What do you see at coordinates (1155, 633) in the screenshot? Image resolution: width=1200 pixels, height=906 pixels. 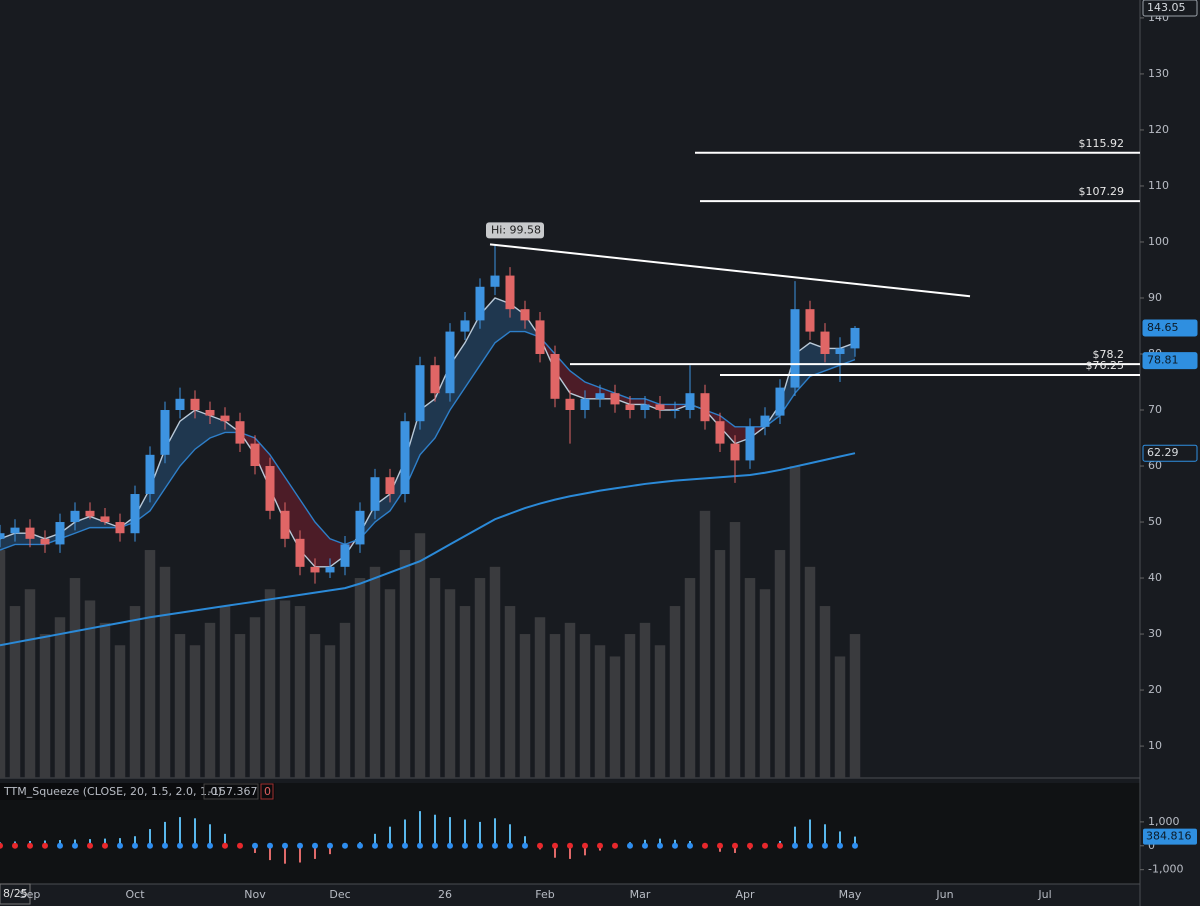 I see `y-tick-label: 30` at bounding box center [1155, 633].